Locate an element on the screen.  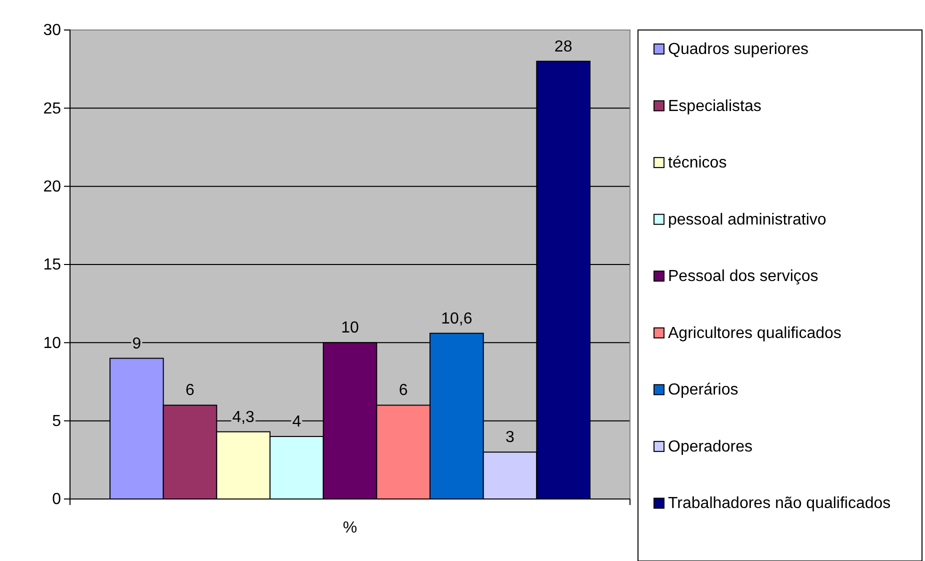
legend-label: Quadros superiores is located at coordinates (738, 49).